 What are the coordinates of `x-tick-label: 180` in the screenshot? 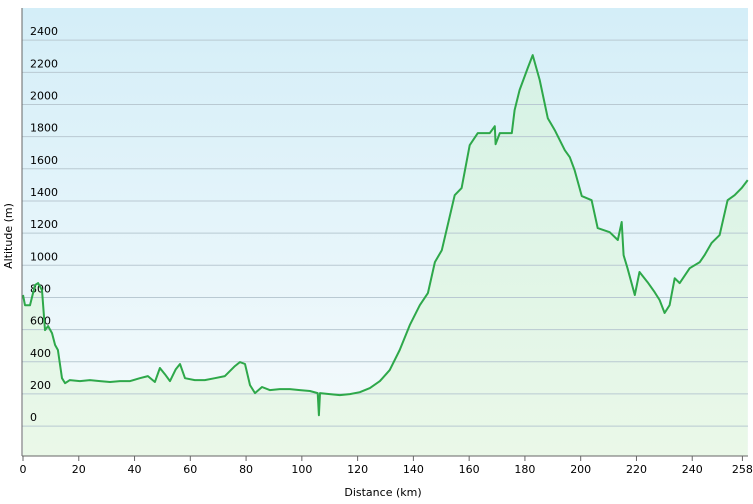 It's located at (524, 469).